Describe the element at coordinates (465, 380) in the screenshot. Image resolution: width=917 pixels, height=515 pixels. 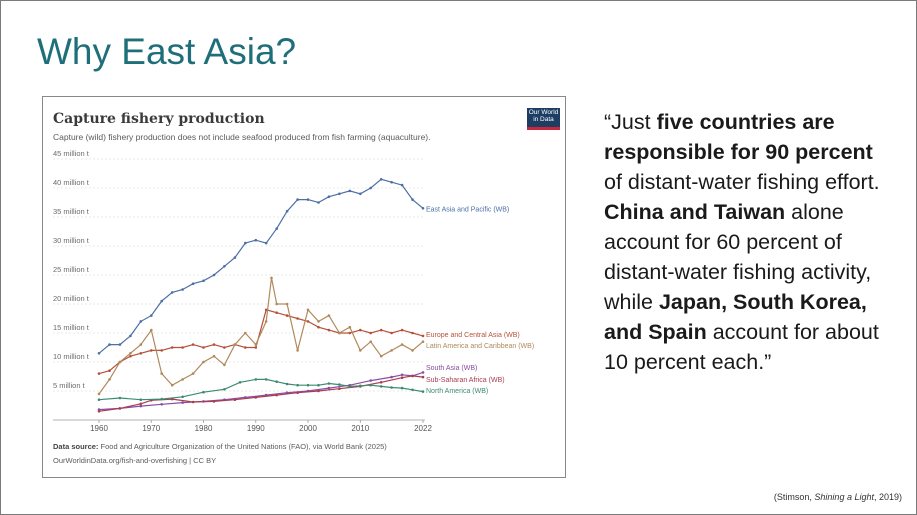
I see `series-label: Sub-Saharan Africa (WB)` at that location.